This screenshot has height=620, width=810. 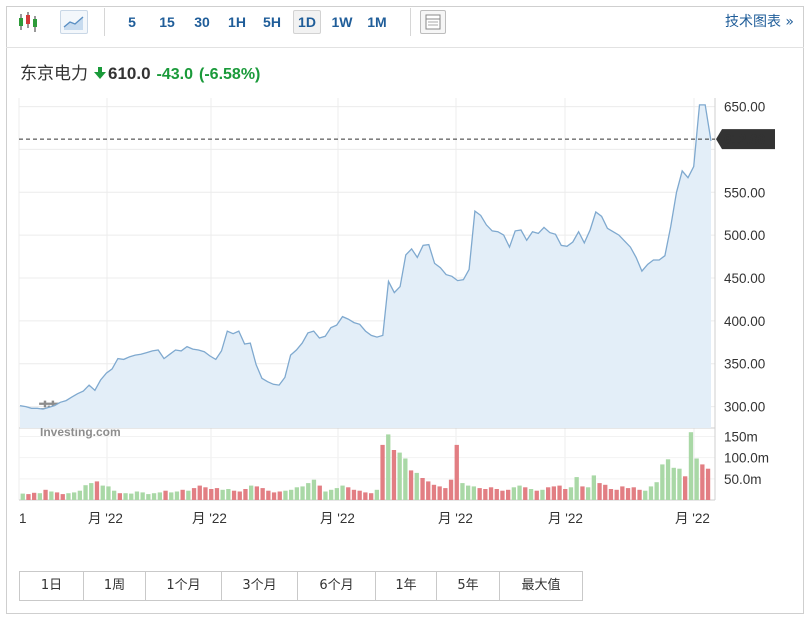 What do you see at coordinates (741, 436) in the screenshot?
I see `volume-tick-label: 150m` at bounding box center [741, 436].